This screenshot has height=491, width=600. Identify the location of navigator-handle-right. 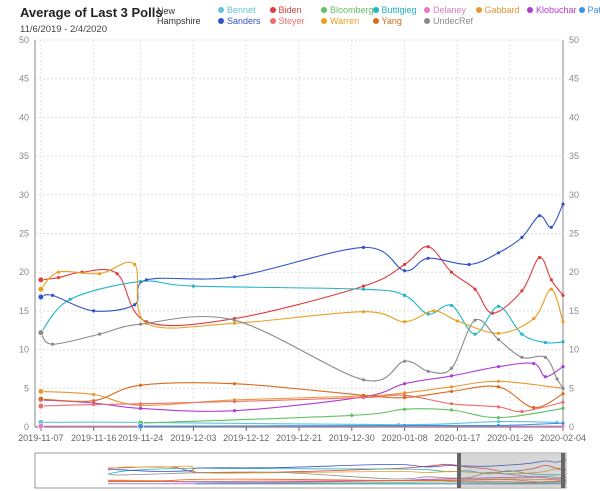
(563, 470).